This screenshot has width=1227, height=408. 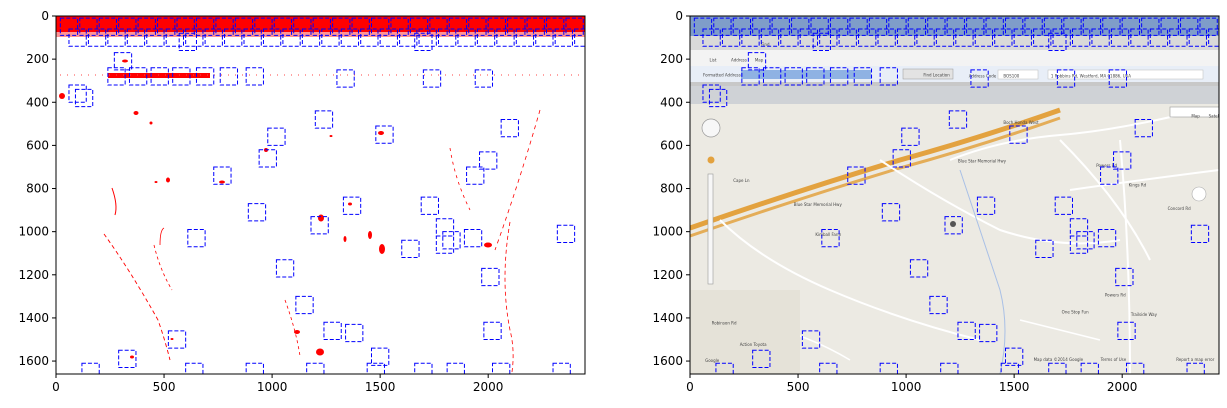 I want to click on pan-control, so click(x=711, y=128).